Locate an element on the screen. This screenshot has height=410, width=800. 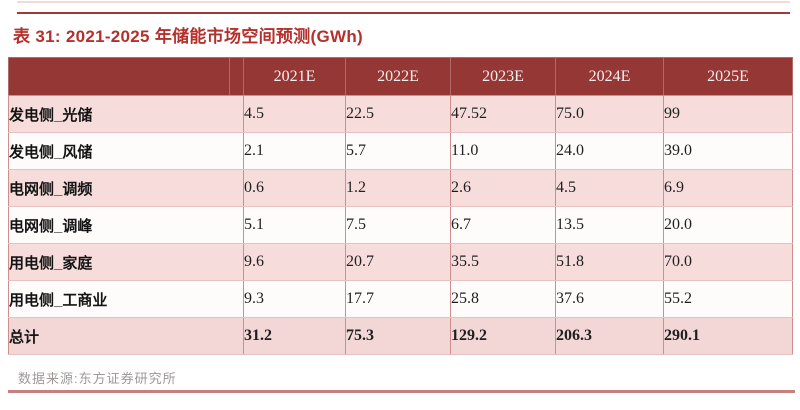
cell-value: 35.5 is located at coordinates (503, 262).